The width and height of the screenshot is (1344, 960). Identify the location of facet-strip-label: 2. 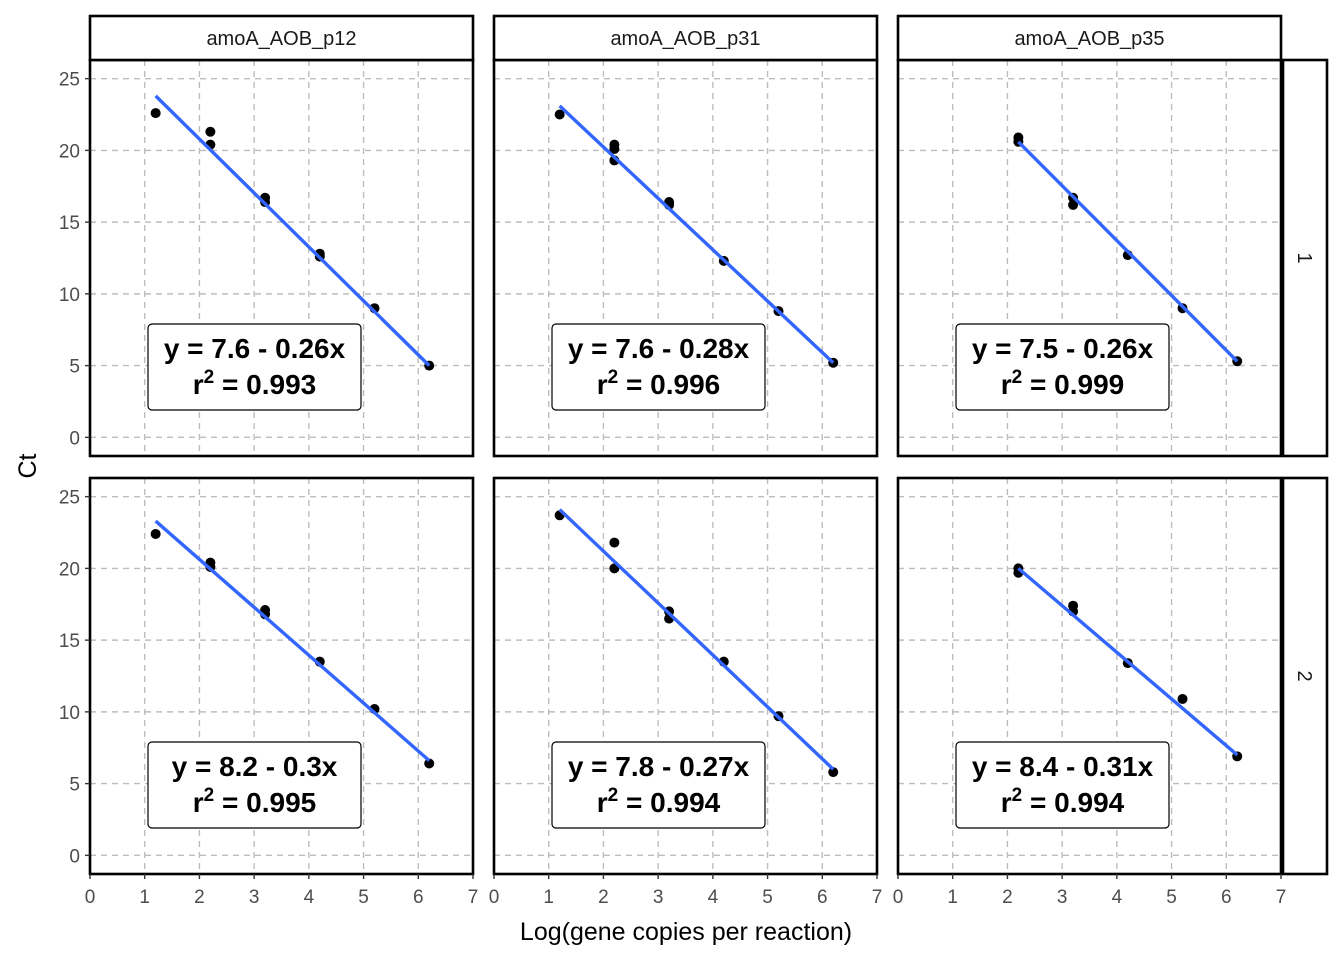
(1304, 675).